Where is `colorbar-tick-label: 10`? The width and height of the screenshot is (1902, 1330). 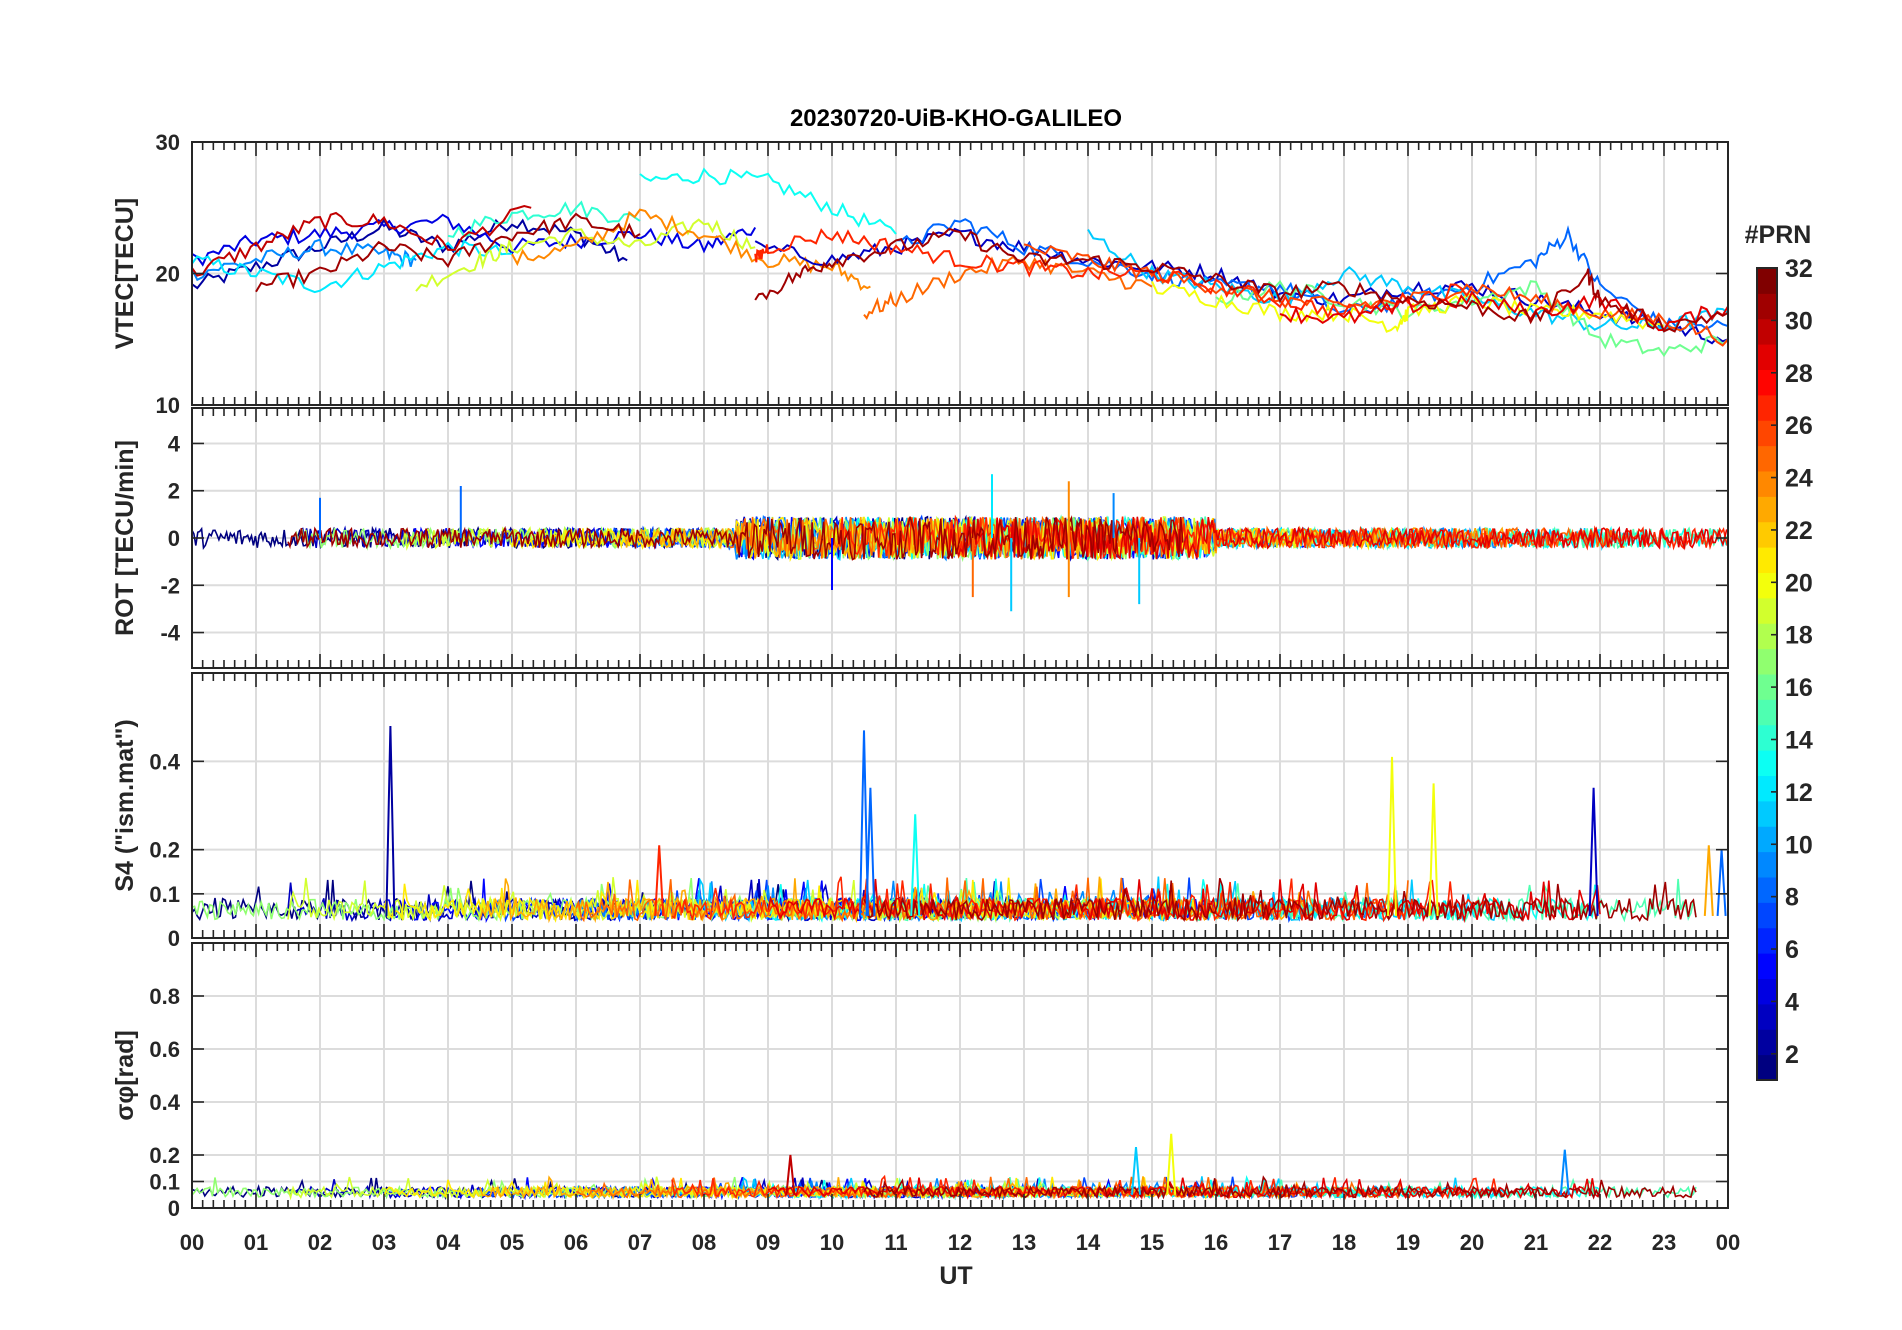 colorbar-tick-label: 10 is located at coordinates (1799, 845).